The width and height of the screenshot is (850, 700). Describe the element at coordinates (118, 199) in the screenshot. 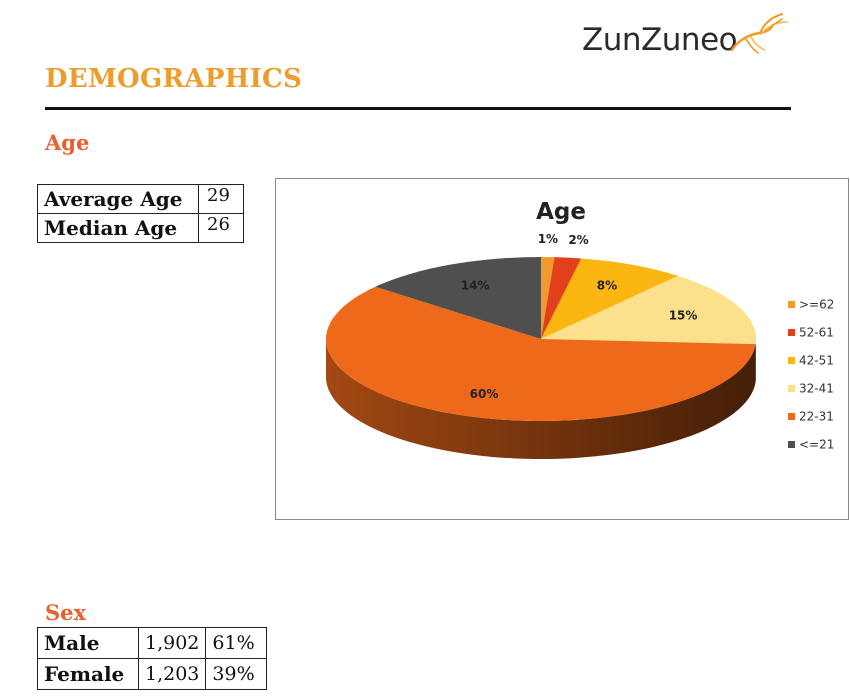

I see `average-age-label: Average Age` at that location.